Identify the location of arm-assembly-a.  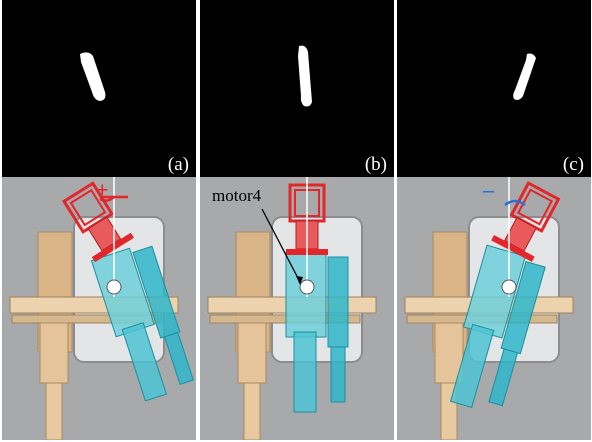
(142, 323).